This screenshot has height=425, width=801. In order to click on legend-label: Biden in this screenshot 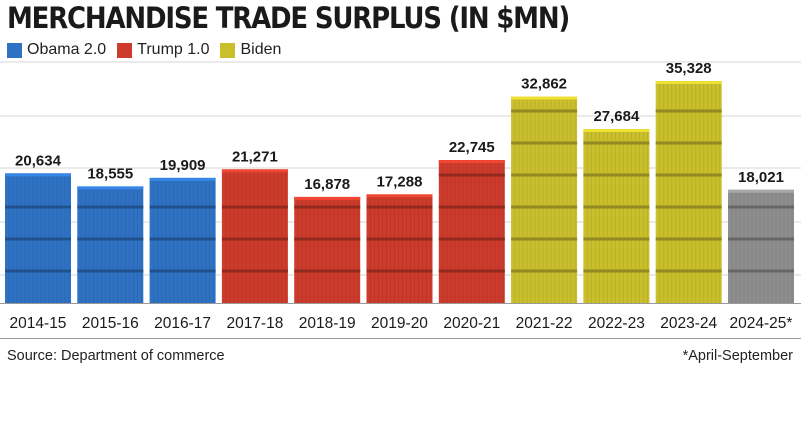, I will do `click(261, 49)`.